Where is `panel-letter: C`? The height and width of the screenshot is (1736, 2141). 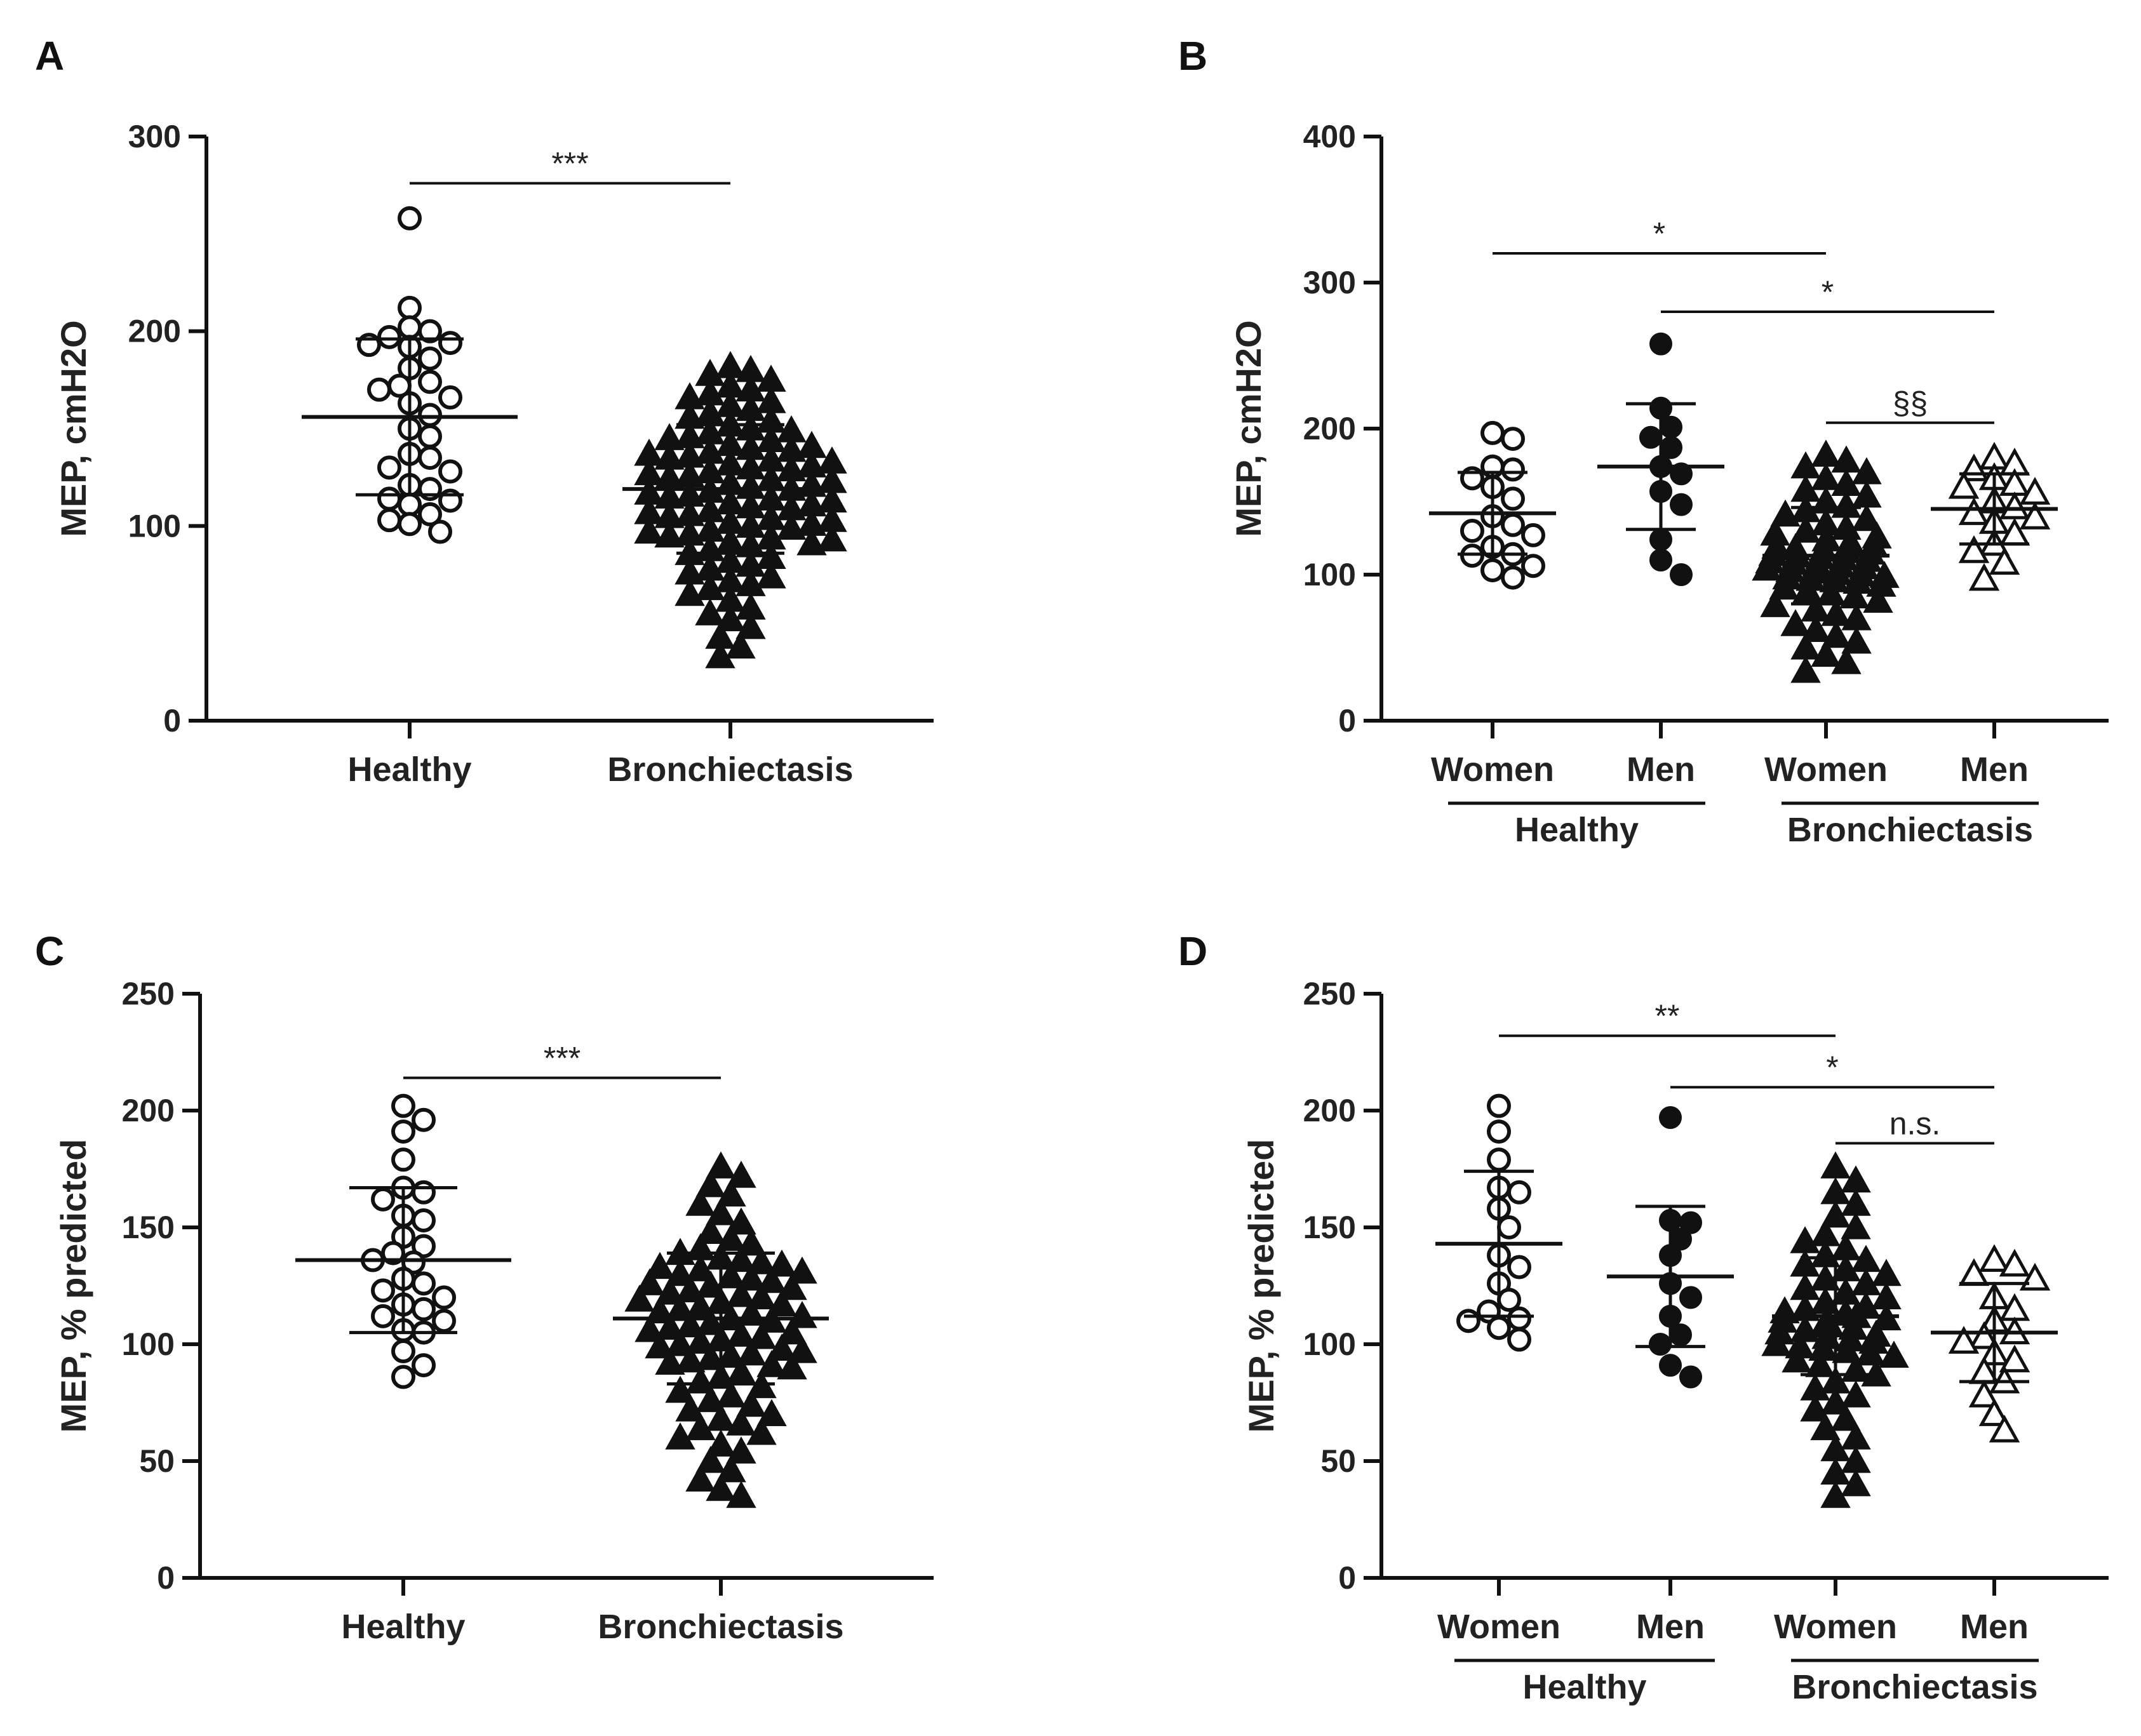 panel-letter: C is located at coordinates (50, 951).